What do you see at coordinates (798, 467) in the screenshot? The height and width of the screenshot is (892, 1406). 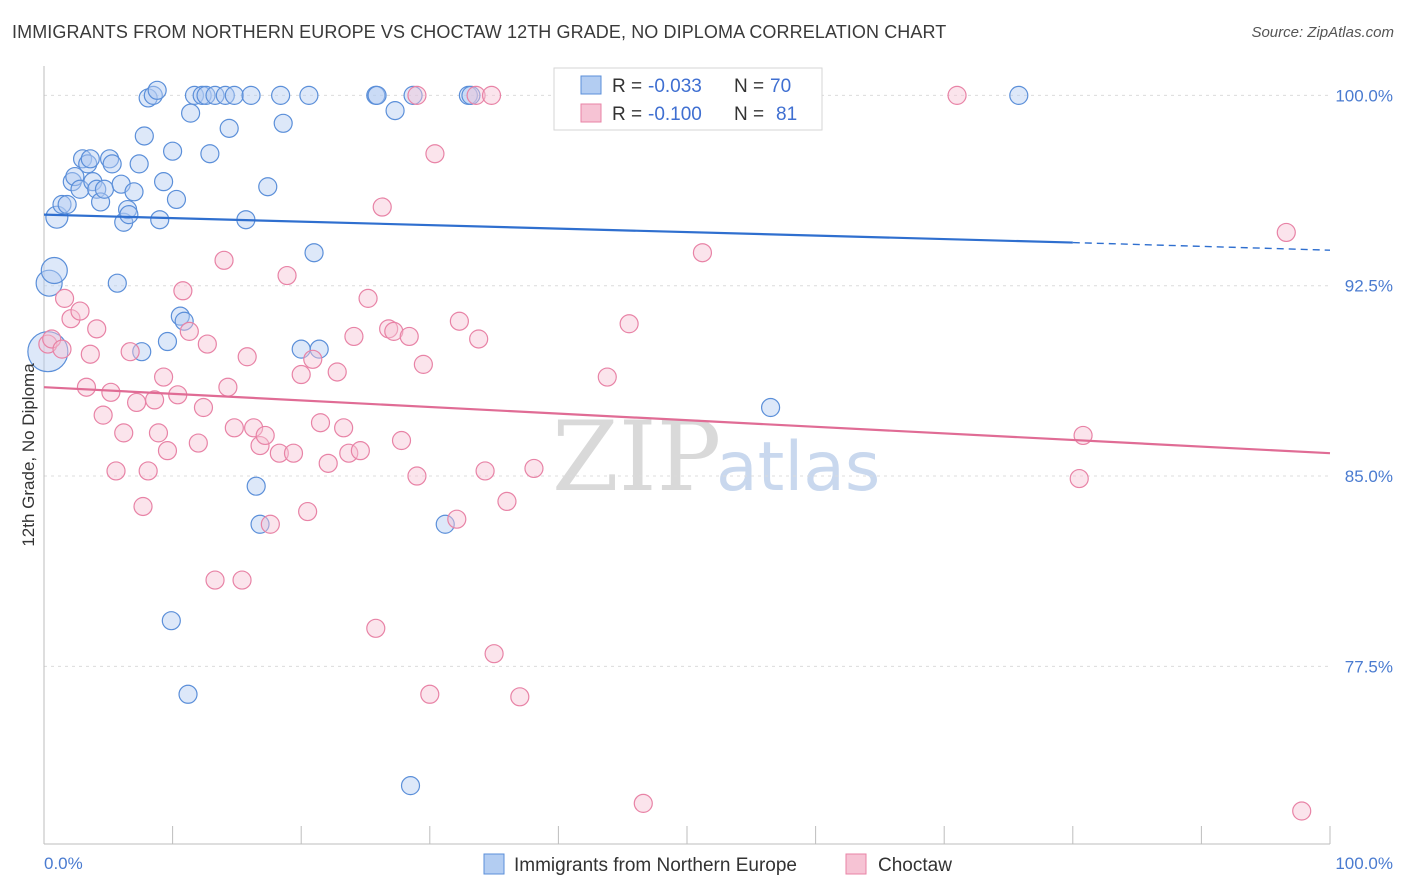 I see `watermark-atlas: atlas` at bounding box center [798, 467].